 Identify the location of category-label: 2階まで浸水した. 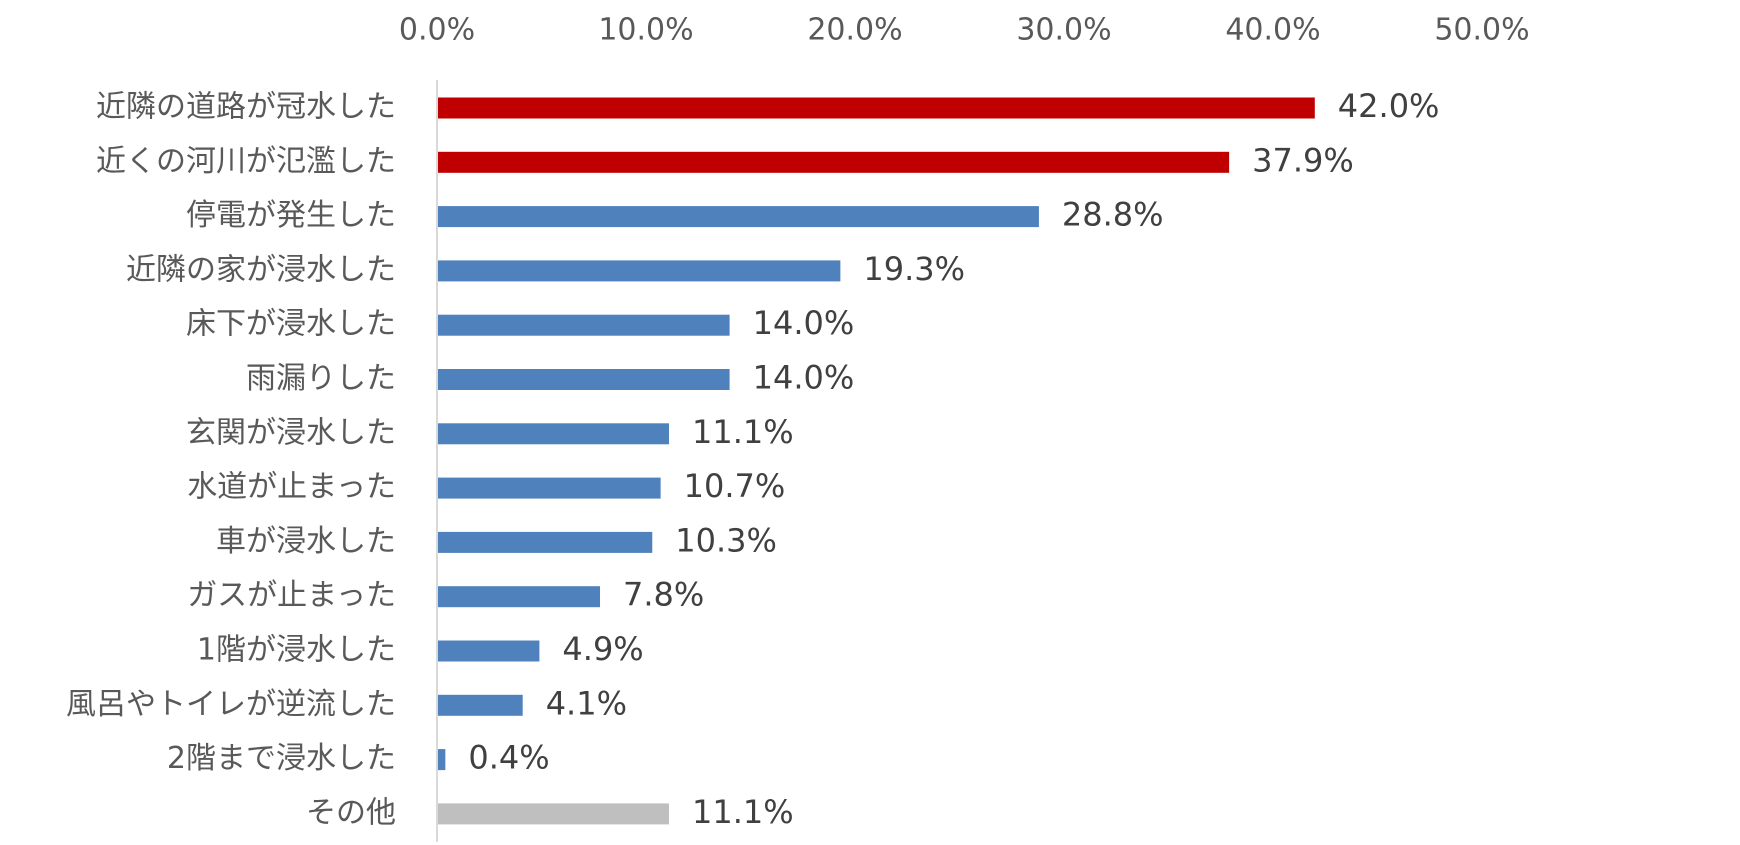
(281, 758).